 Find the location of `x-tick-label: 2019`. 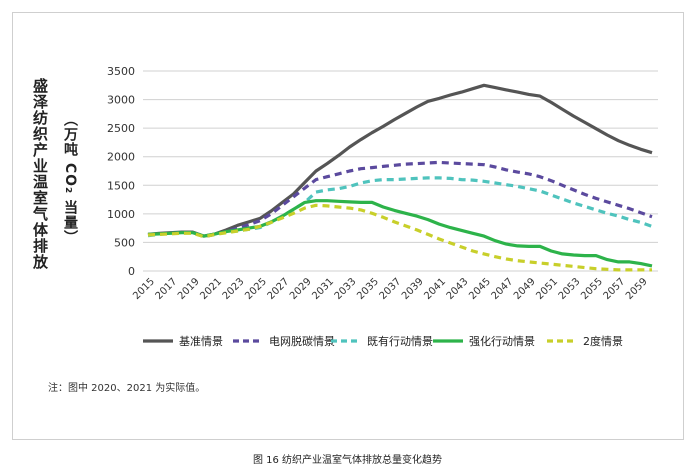

x-tick-label: 2019 is located at coordinates (189, 289).